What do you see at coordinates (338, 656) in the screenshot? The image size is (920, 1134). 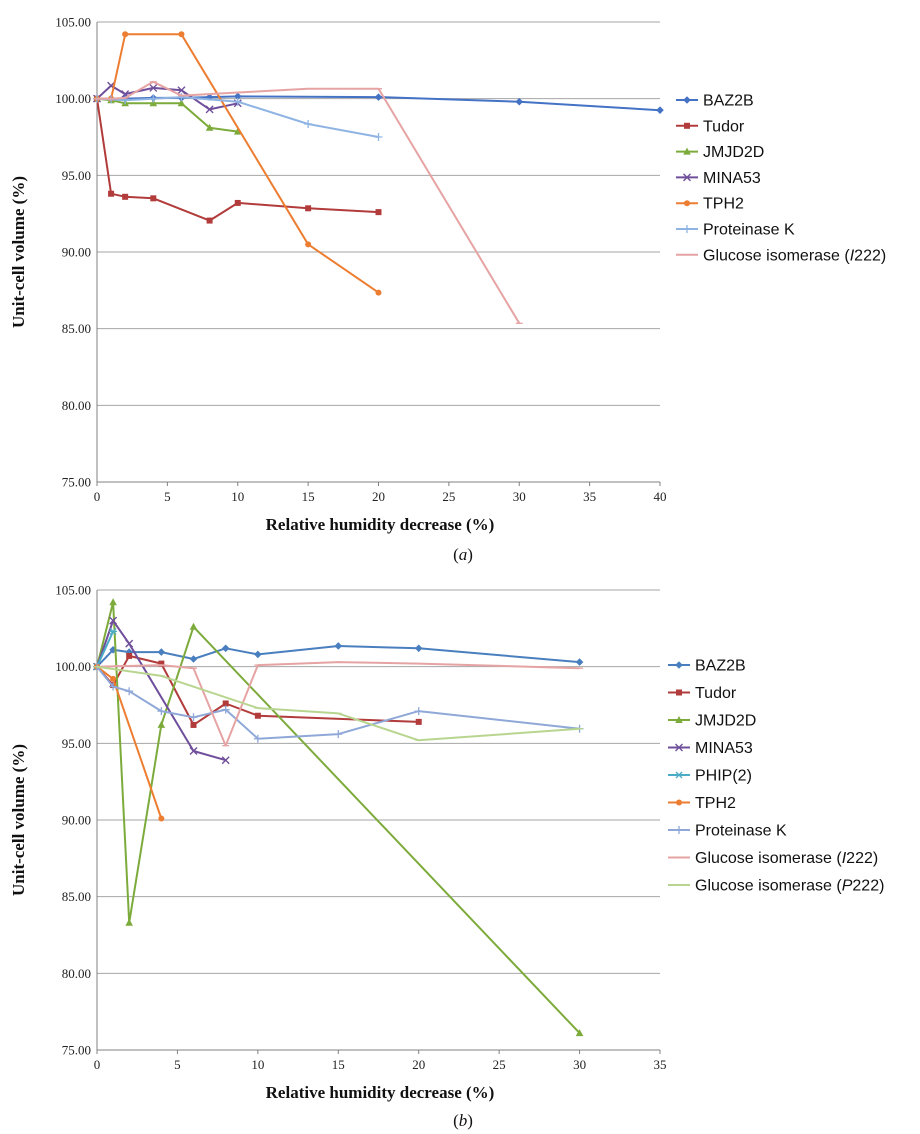 I see `series-line-baz2b` at bounding box center [338, 656].